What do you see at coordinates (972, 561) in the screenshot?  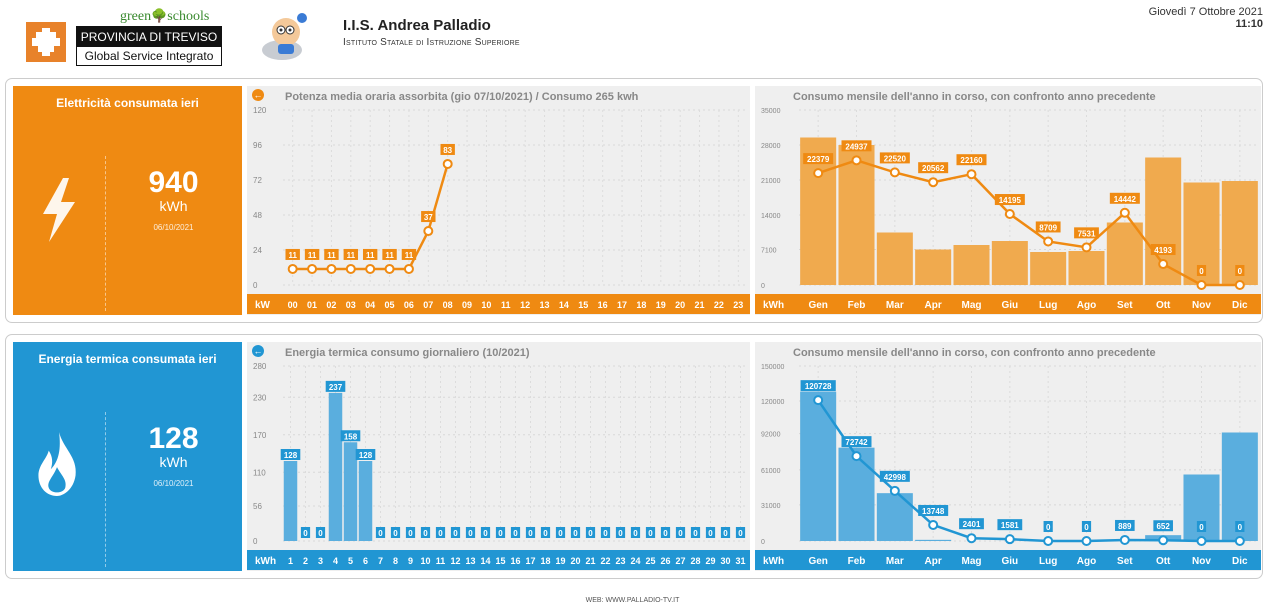 I see `x-tick-label: Mag` at bounding box center [972, 561].